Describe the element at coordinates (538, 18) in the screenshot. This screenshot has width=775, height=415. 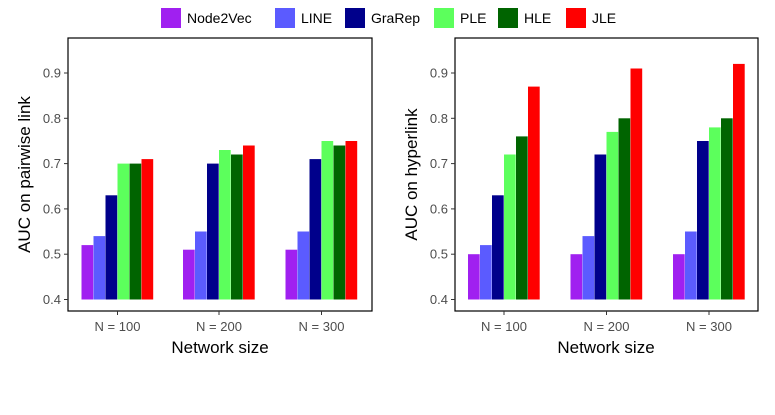
I see `legend-label-hle: HLE` at that location.